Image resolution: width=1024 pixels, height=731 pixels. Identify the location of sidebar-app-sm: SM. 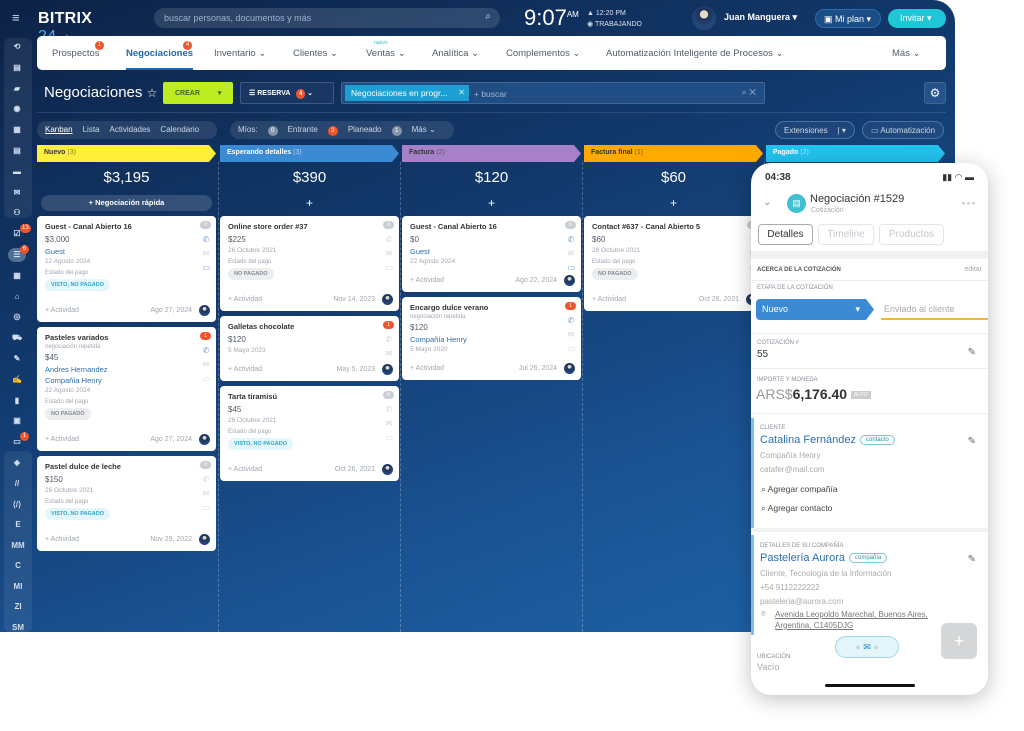
(18, 627).